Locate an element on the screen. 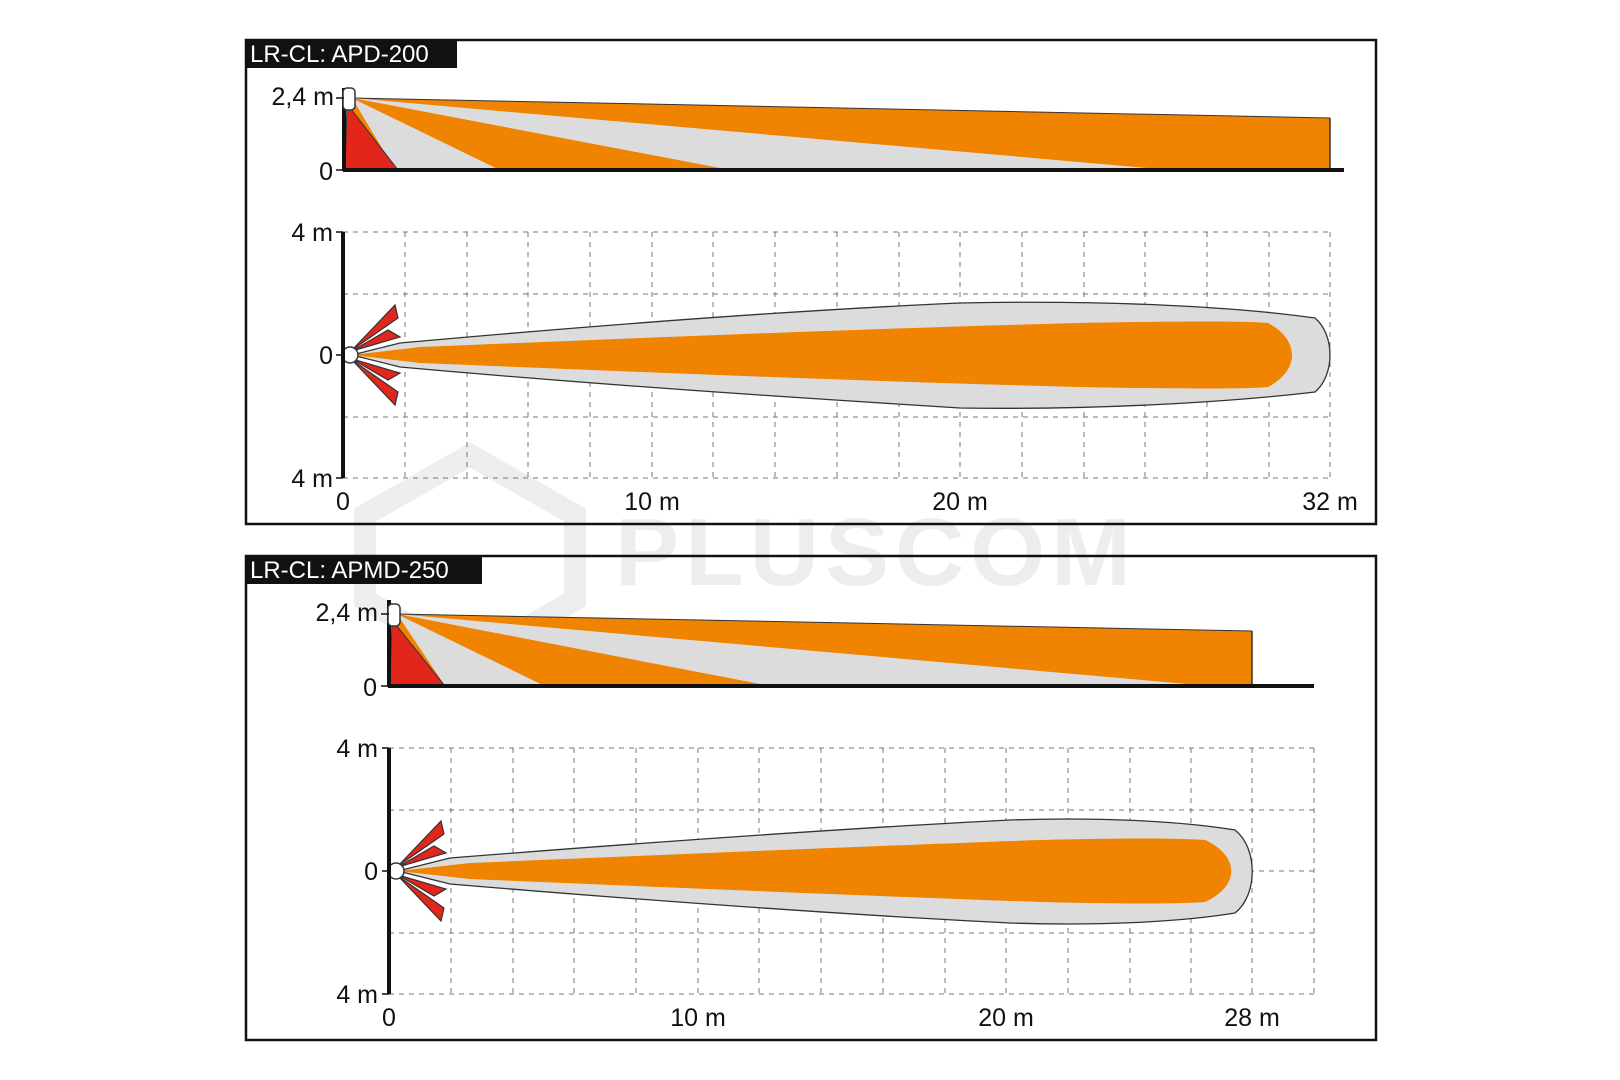 This screenshot has height=1080, width=1620. x-tick-label: 28 m is located at coordinates (1252, 1018).